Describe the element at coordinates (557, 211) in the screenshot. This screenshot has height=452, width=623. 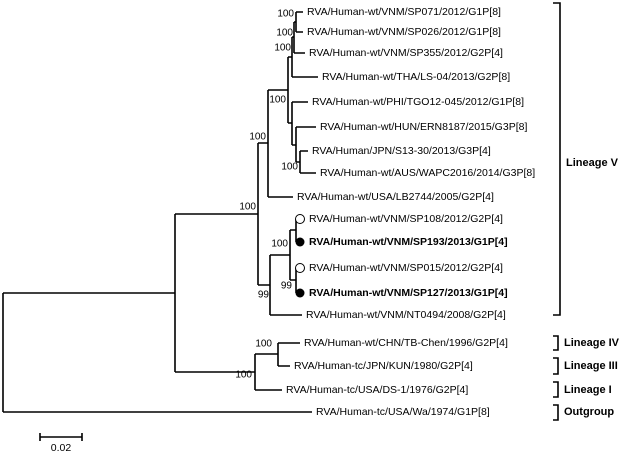
I see `lineage-brackets` at that location.